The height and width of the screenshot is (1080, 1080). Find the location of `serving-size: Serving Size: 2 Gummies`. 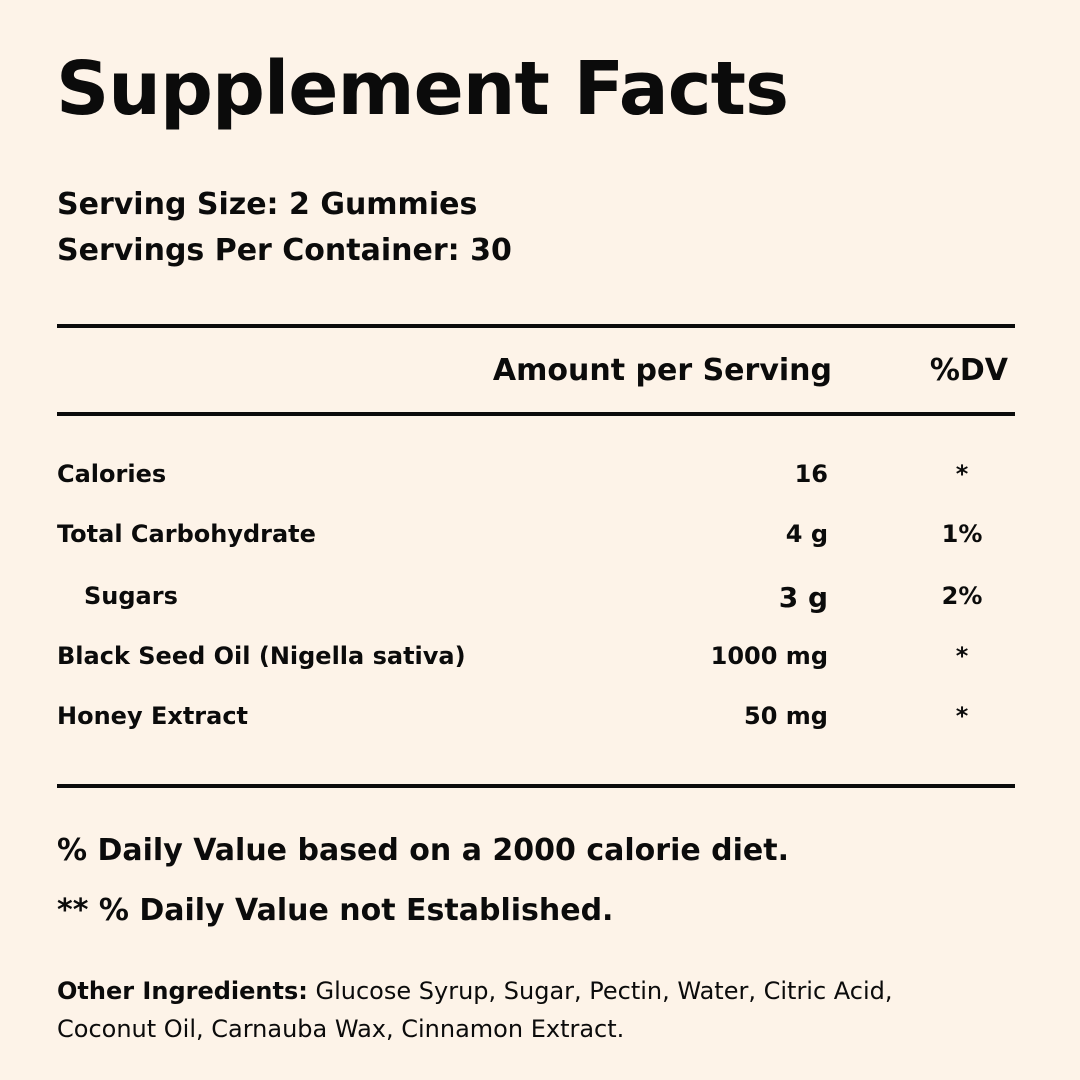

serving-size: Serving Size: 2 Gummies is located at coordinates (267, 204).